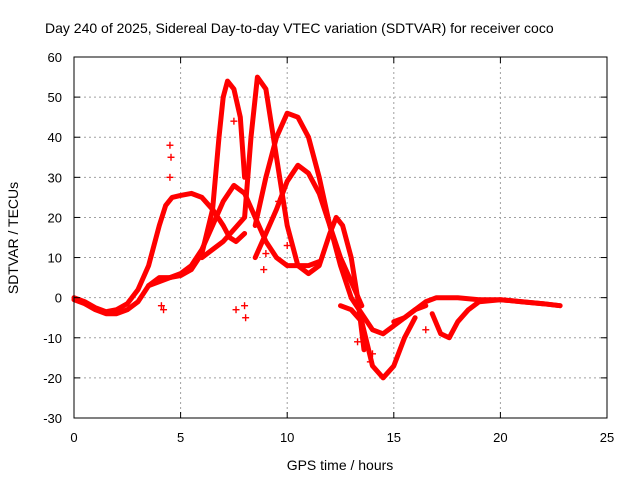 This screenshot has height=480, width=640. I want to click on y-tick-label: 40, so click(55, 137).